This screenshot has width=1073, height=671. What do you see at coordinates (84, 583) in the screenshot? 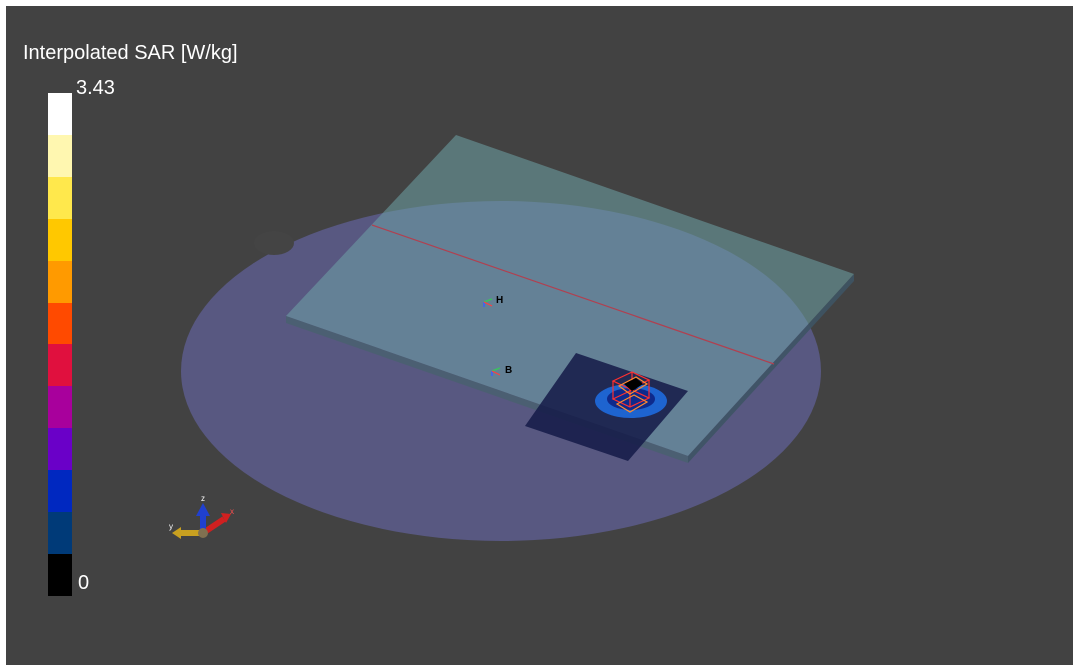
I see `colorbar-min-label: 0` at bounding box center [84, 583].